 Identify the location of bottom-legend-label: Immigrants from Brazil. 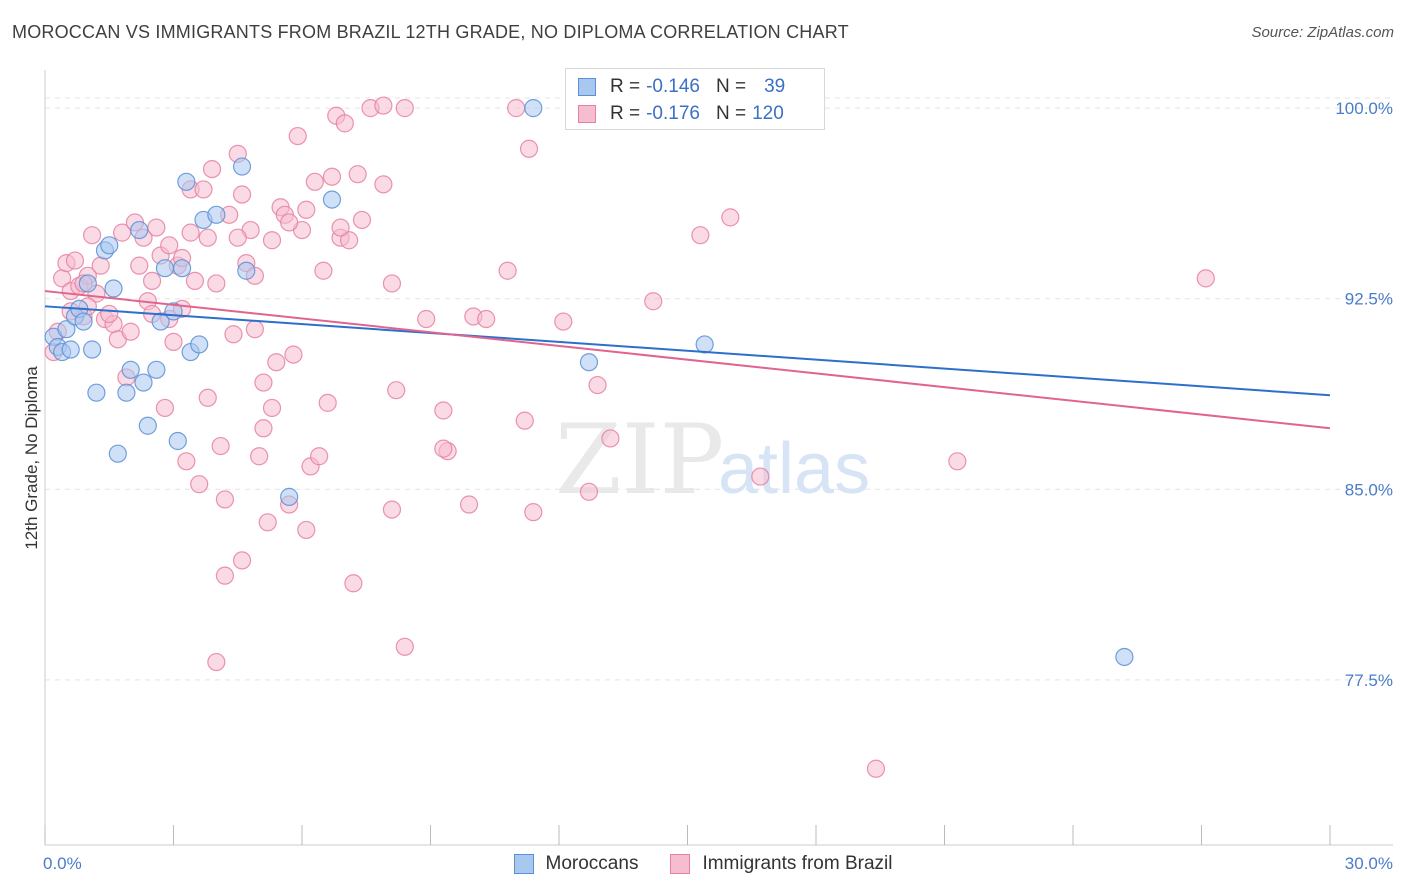
(797, 863).